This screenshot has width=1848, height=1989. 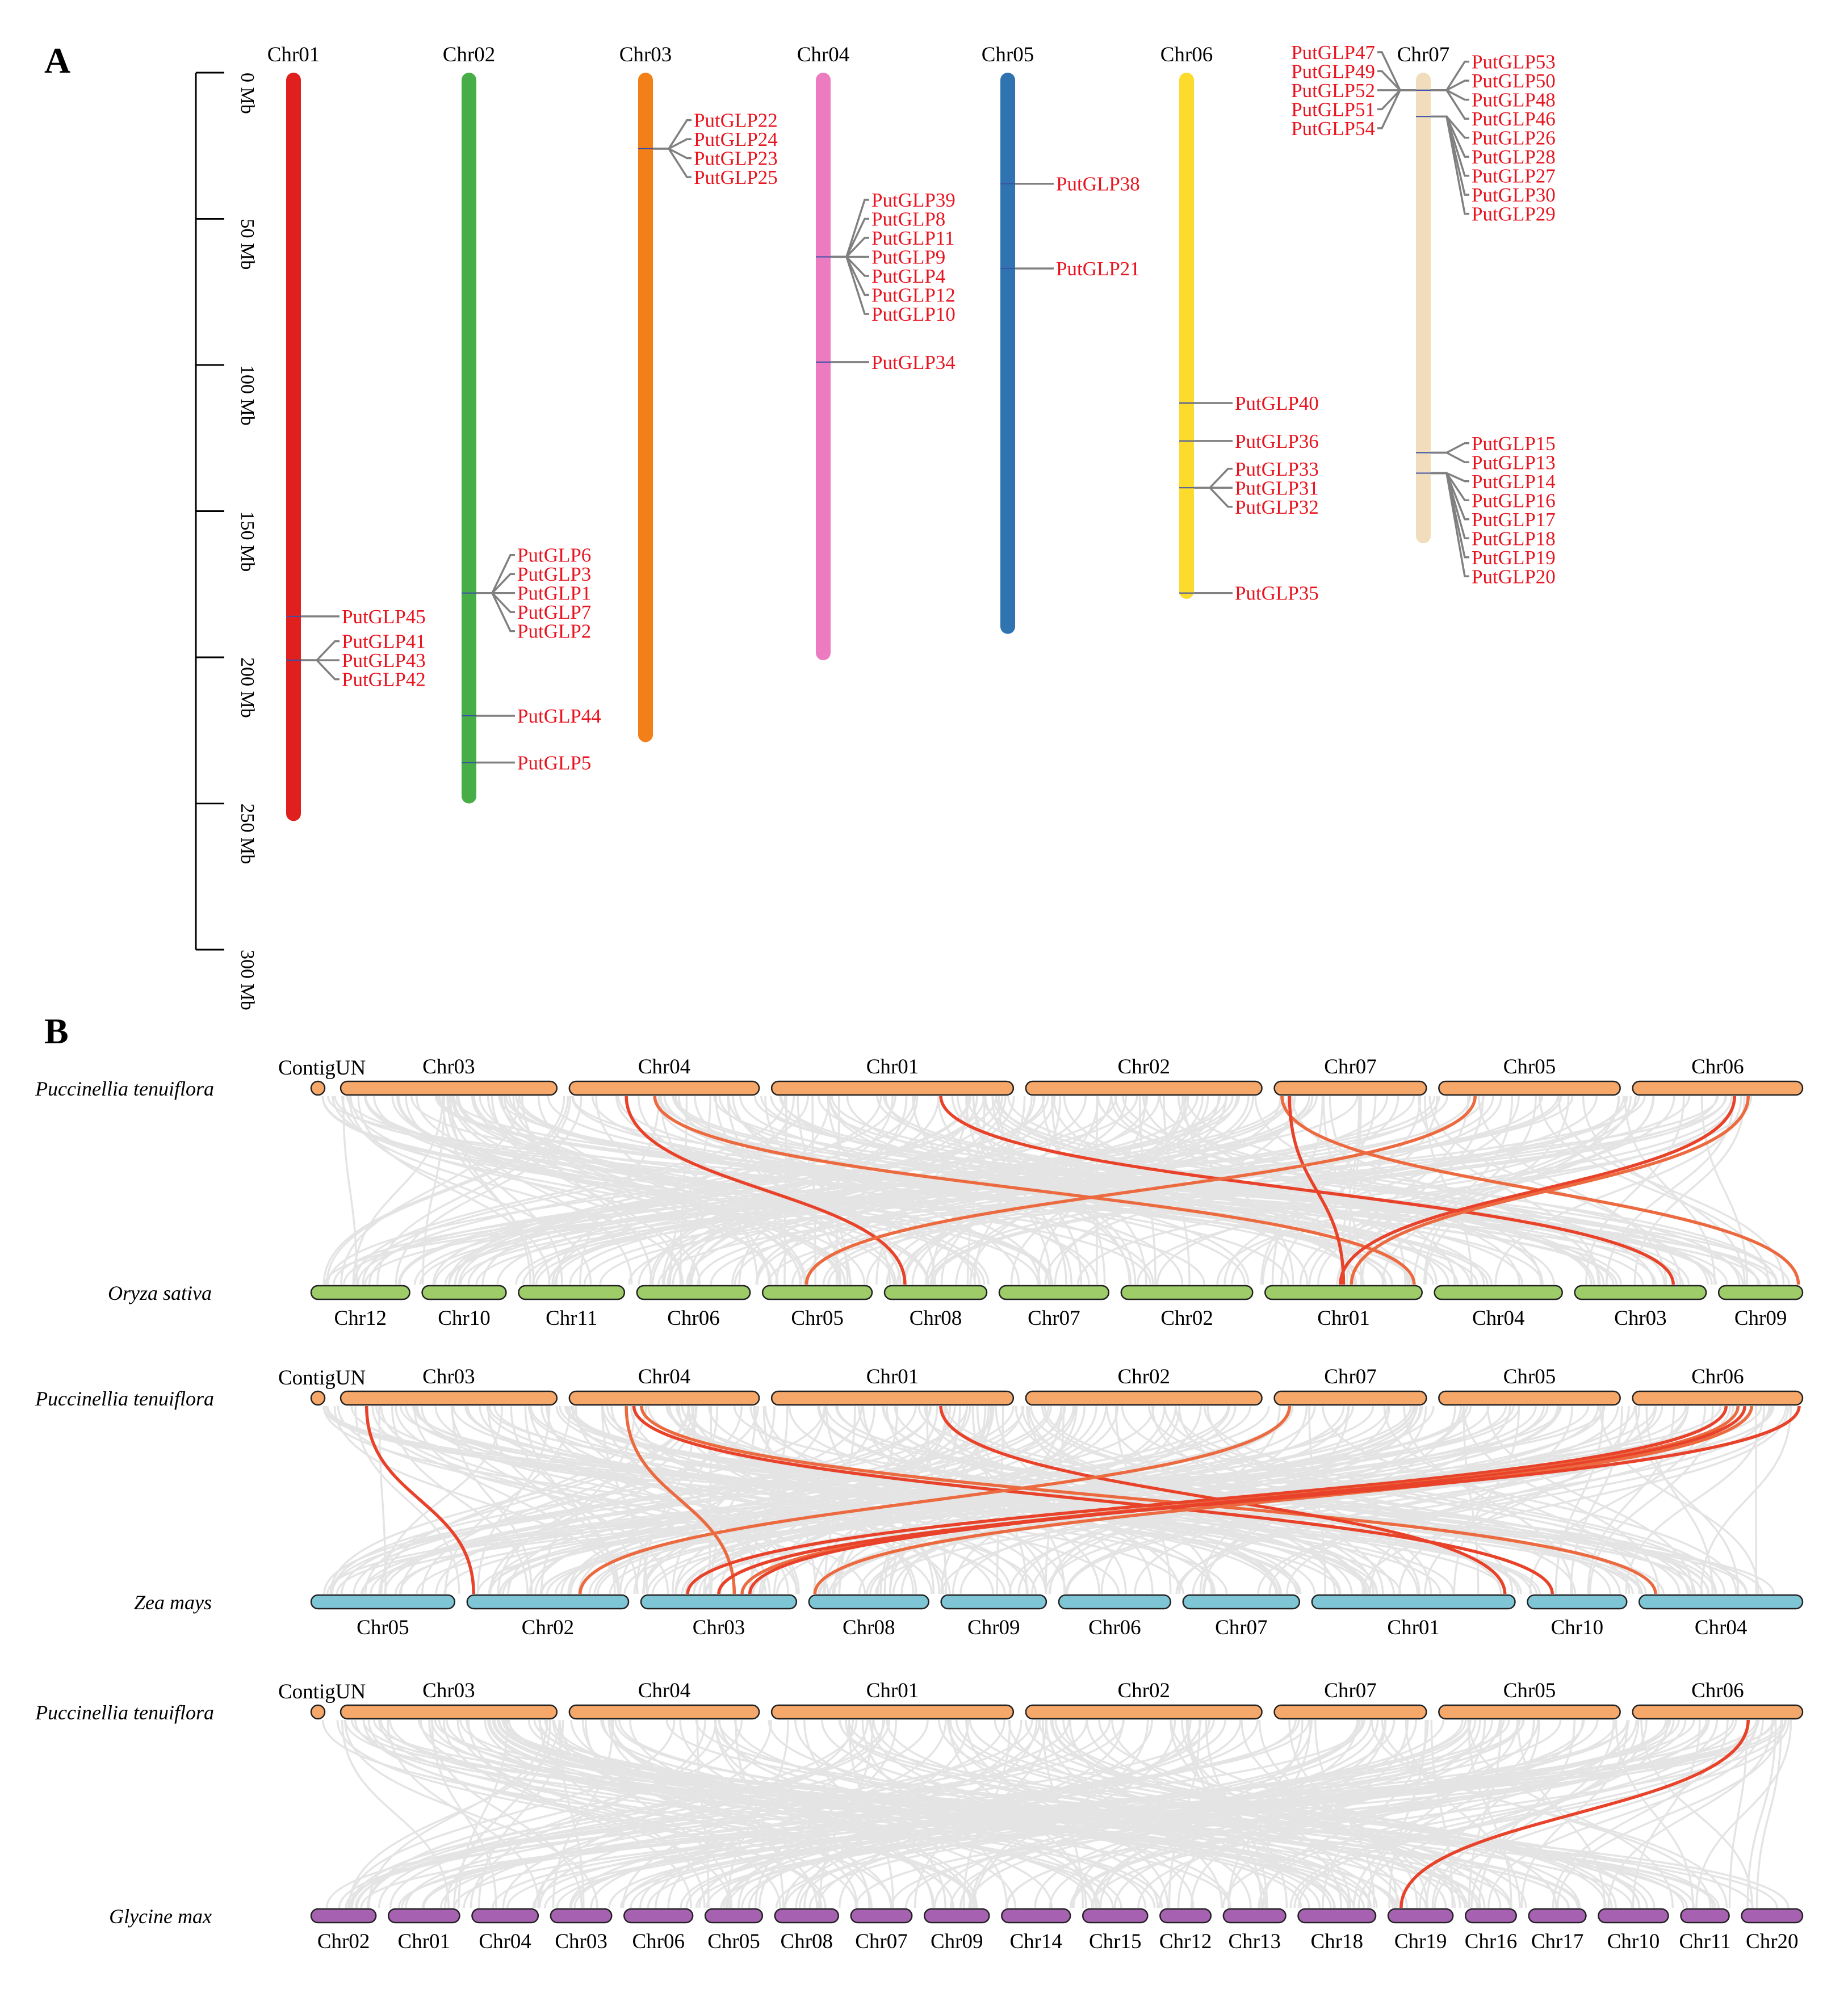 What do you see at coordinates (1423, 54) in the screenshot?
I see `chromosome-label: Chr07` at bounding box center [1423, 54].